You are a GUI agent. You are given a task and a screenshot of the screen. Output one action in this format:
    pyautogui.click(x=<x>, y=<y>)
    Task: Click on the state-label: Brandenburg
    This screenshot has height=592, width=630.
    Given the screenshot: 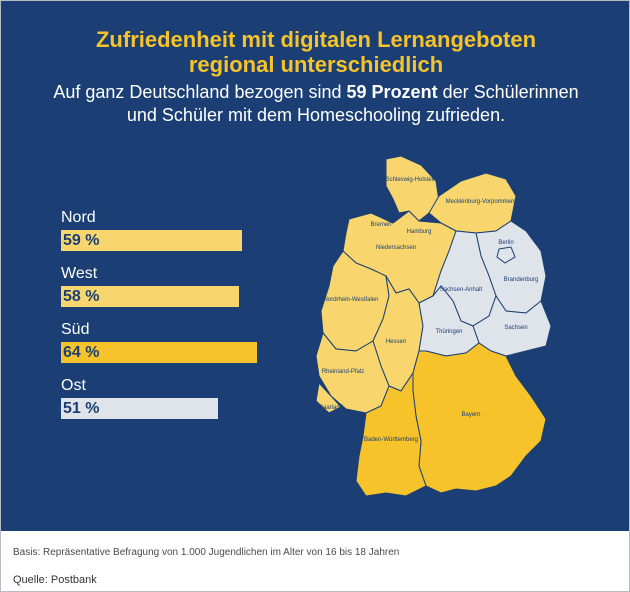 What is the action you would take?
    pyautogui.click(x=521, y=280)
    